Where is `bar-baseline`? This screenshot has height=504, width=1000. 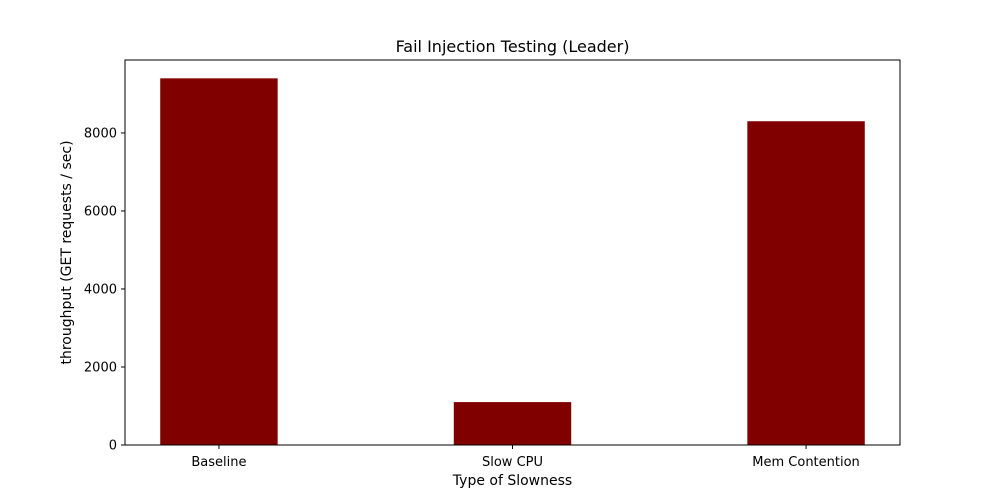
bar-baseline is located at coordinates (219, 261).